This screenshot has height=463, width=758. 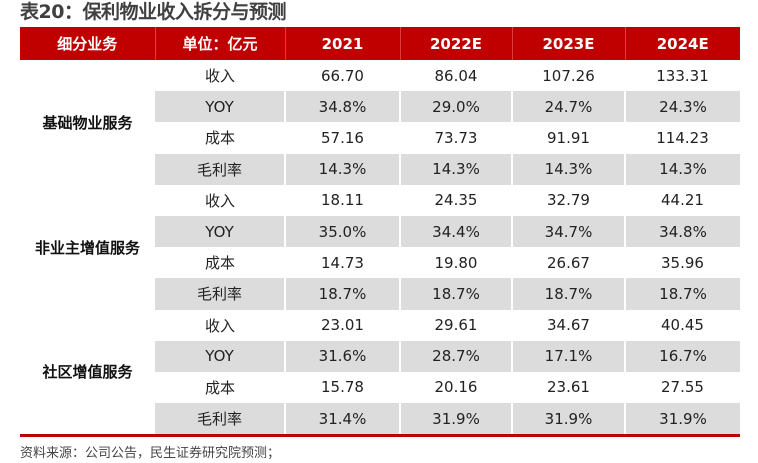 What do you see at coordinates (455, 43) in the screenshot?
I see `column-header: 2022E` at bounding box center [455, 43].